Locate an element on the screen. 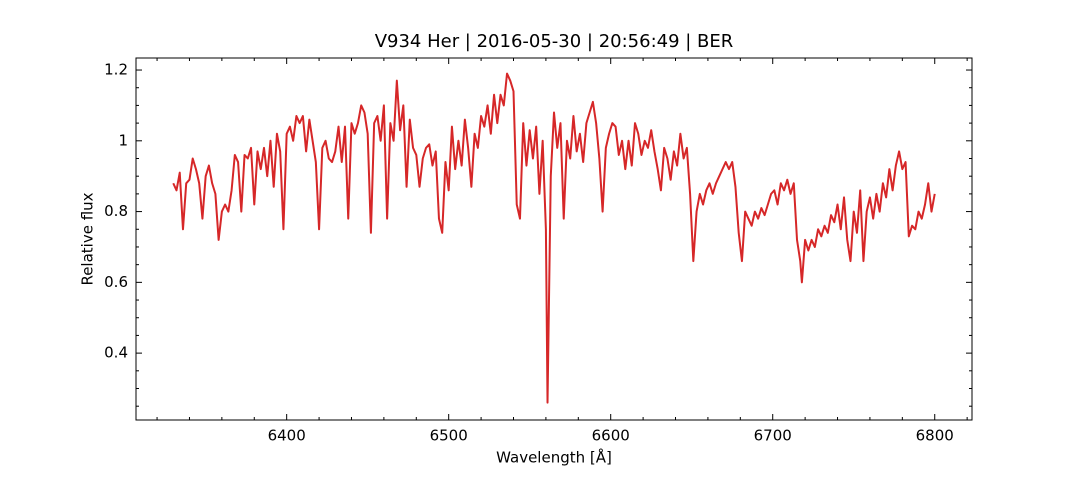 The width and height of the screenshot is (1080, 480). y-tick-label: 0.4 is located at coordinates (116, 353).